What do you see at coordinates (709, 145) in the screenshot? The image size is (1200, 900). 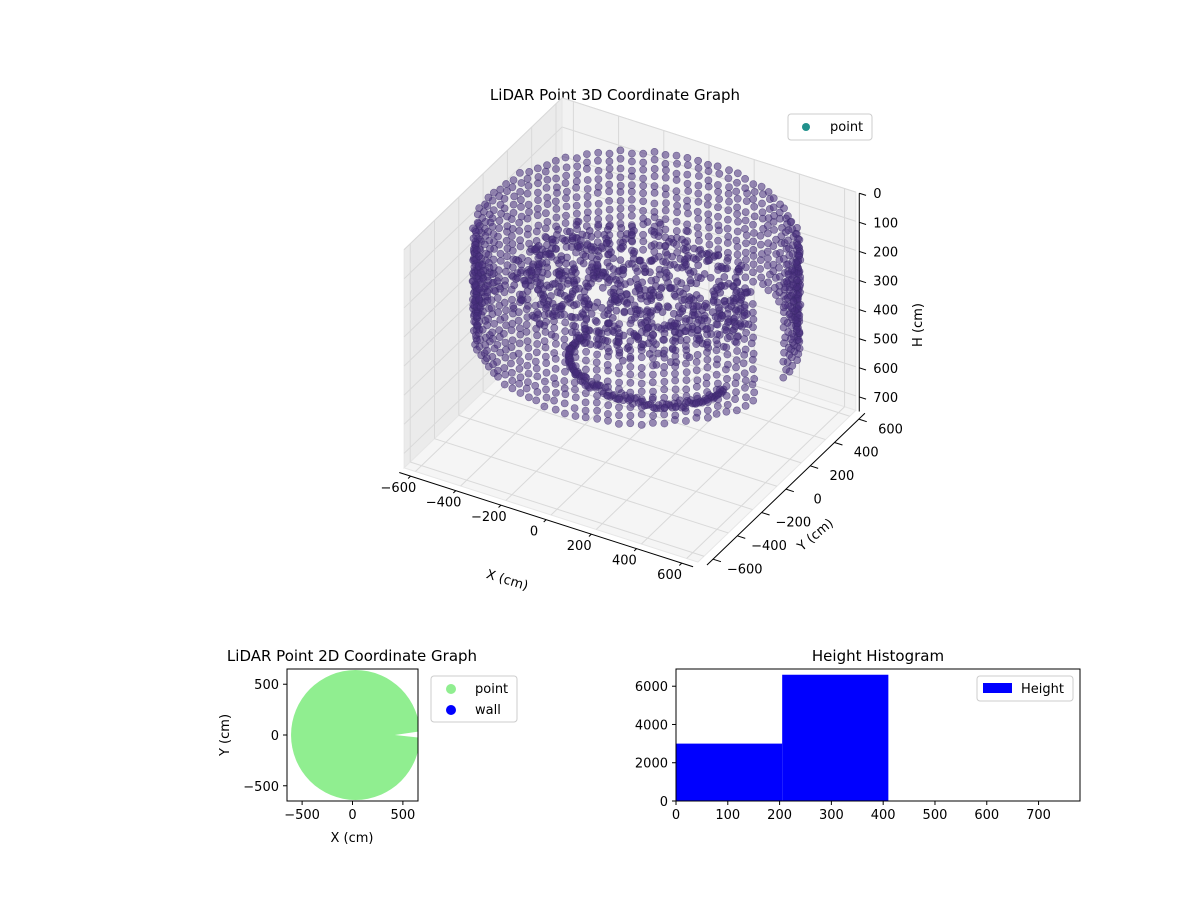 I see `grid-h-back` at bounding box center [709, 145].